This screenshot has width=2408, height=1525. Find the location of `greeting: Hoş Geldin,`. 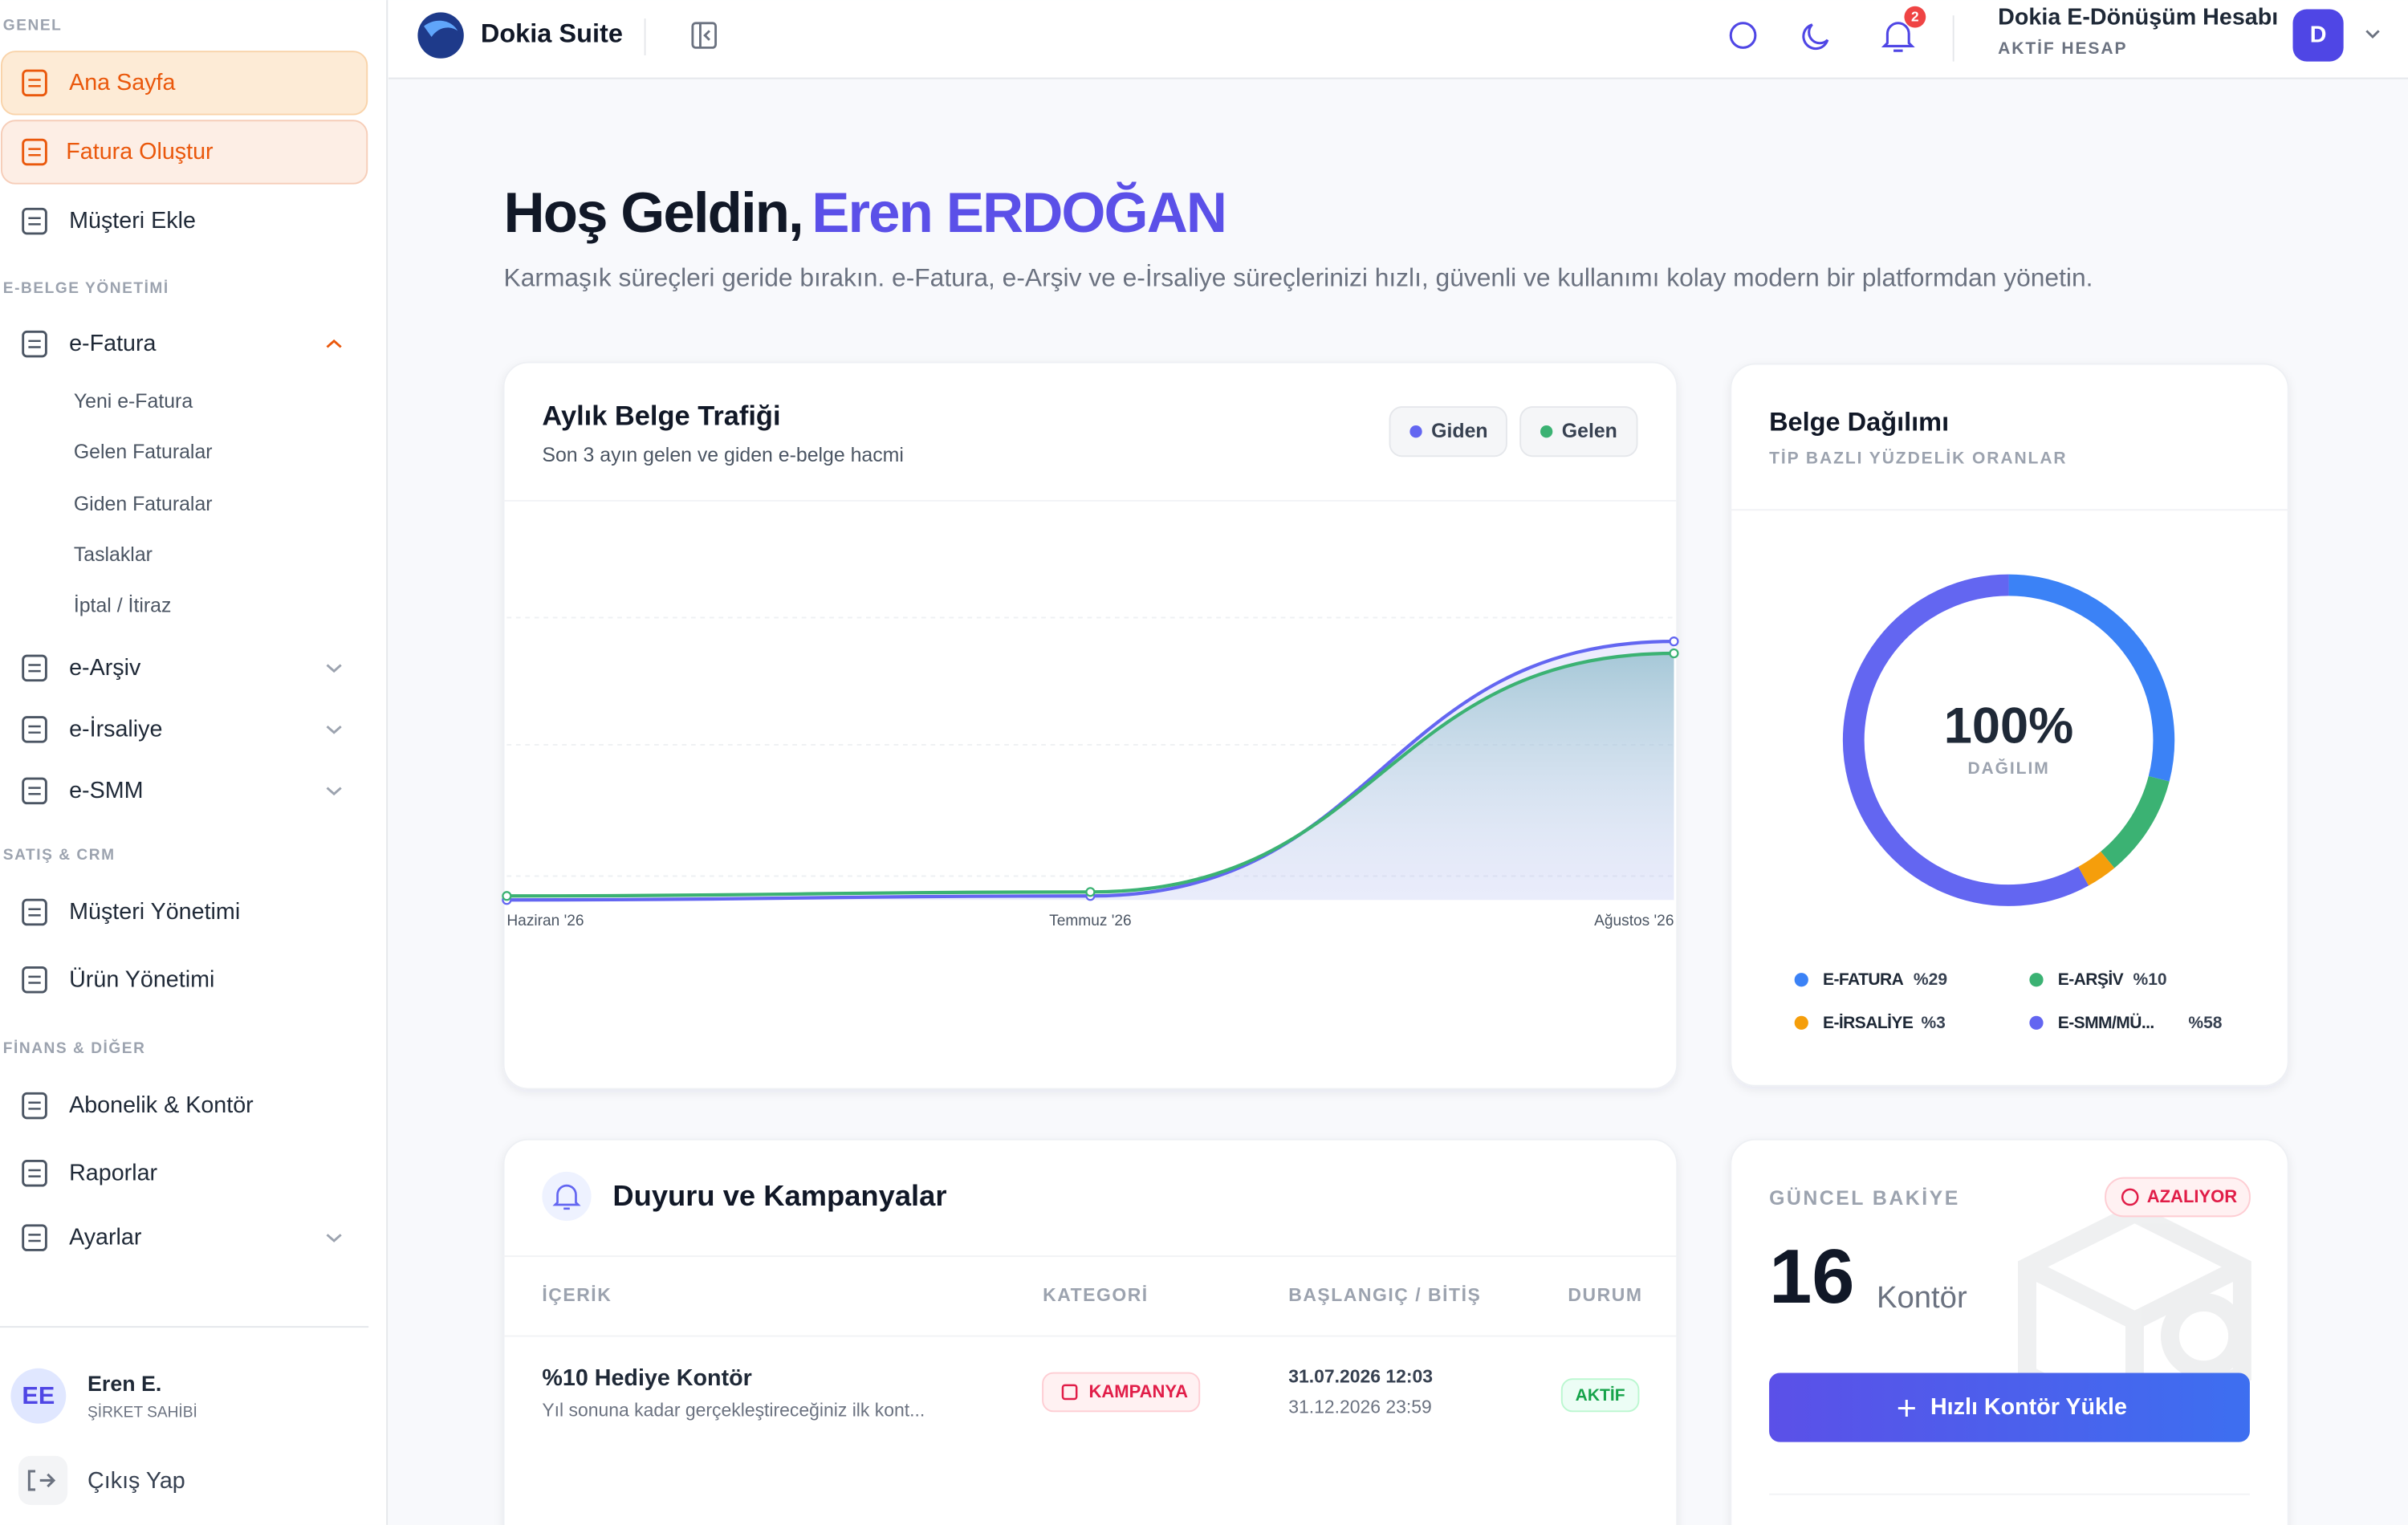

greeting: Hoş Geldin, is located at coordinates (653, 213).